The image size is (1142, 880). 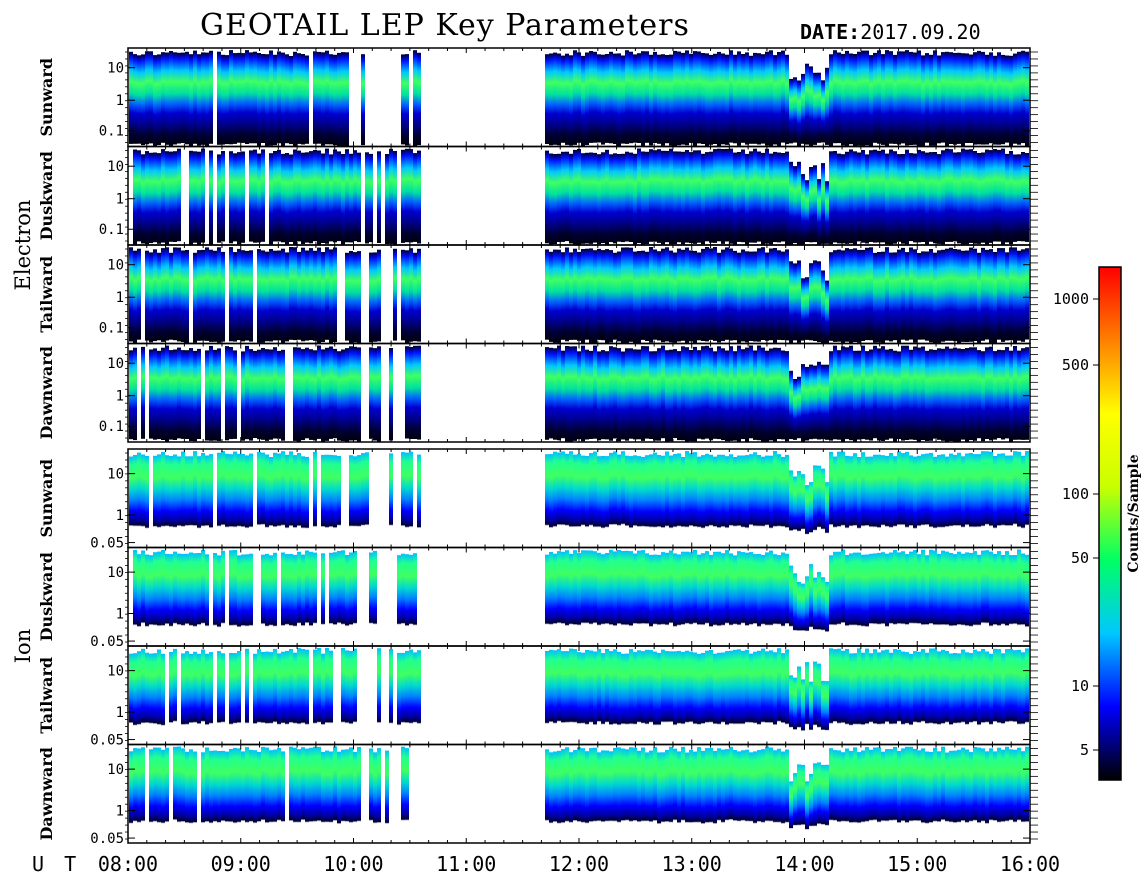 What do you see at coordinates (568, 392) in the screenshot?
I see `panel-electron-dawnward: 10 1 0.1` at bounding box center [568, 392].